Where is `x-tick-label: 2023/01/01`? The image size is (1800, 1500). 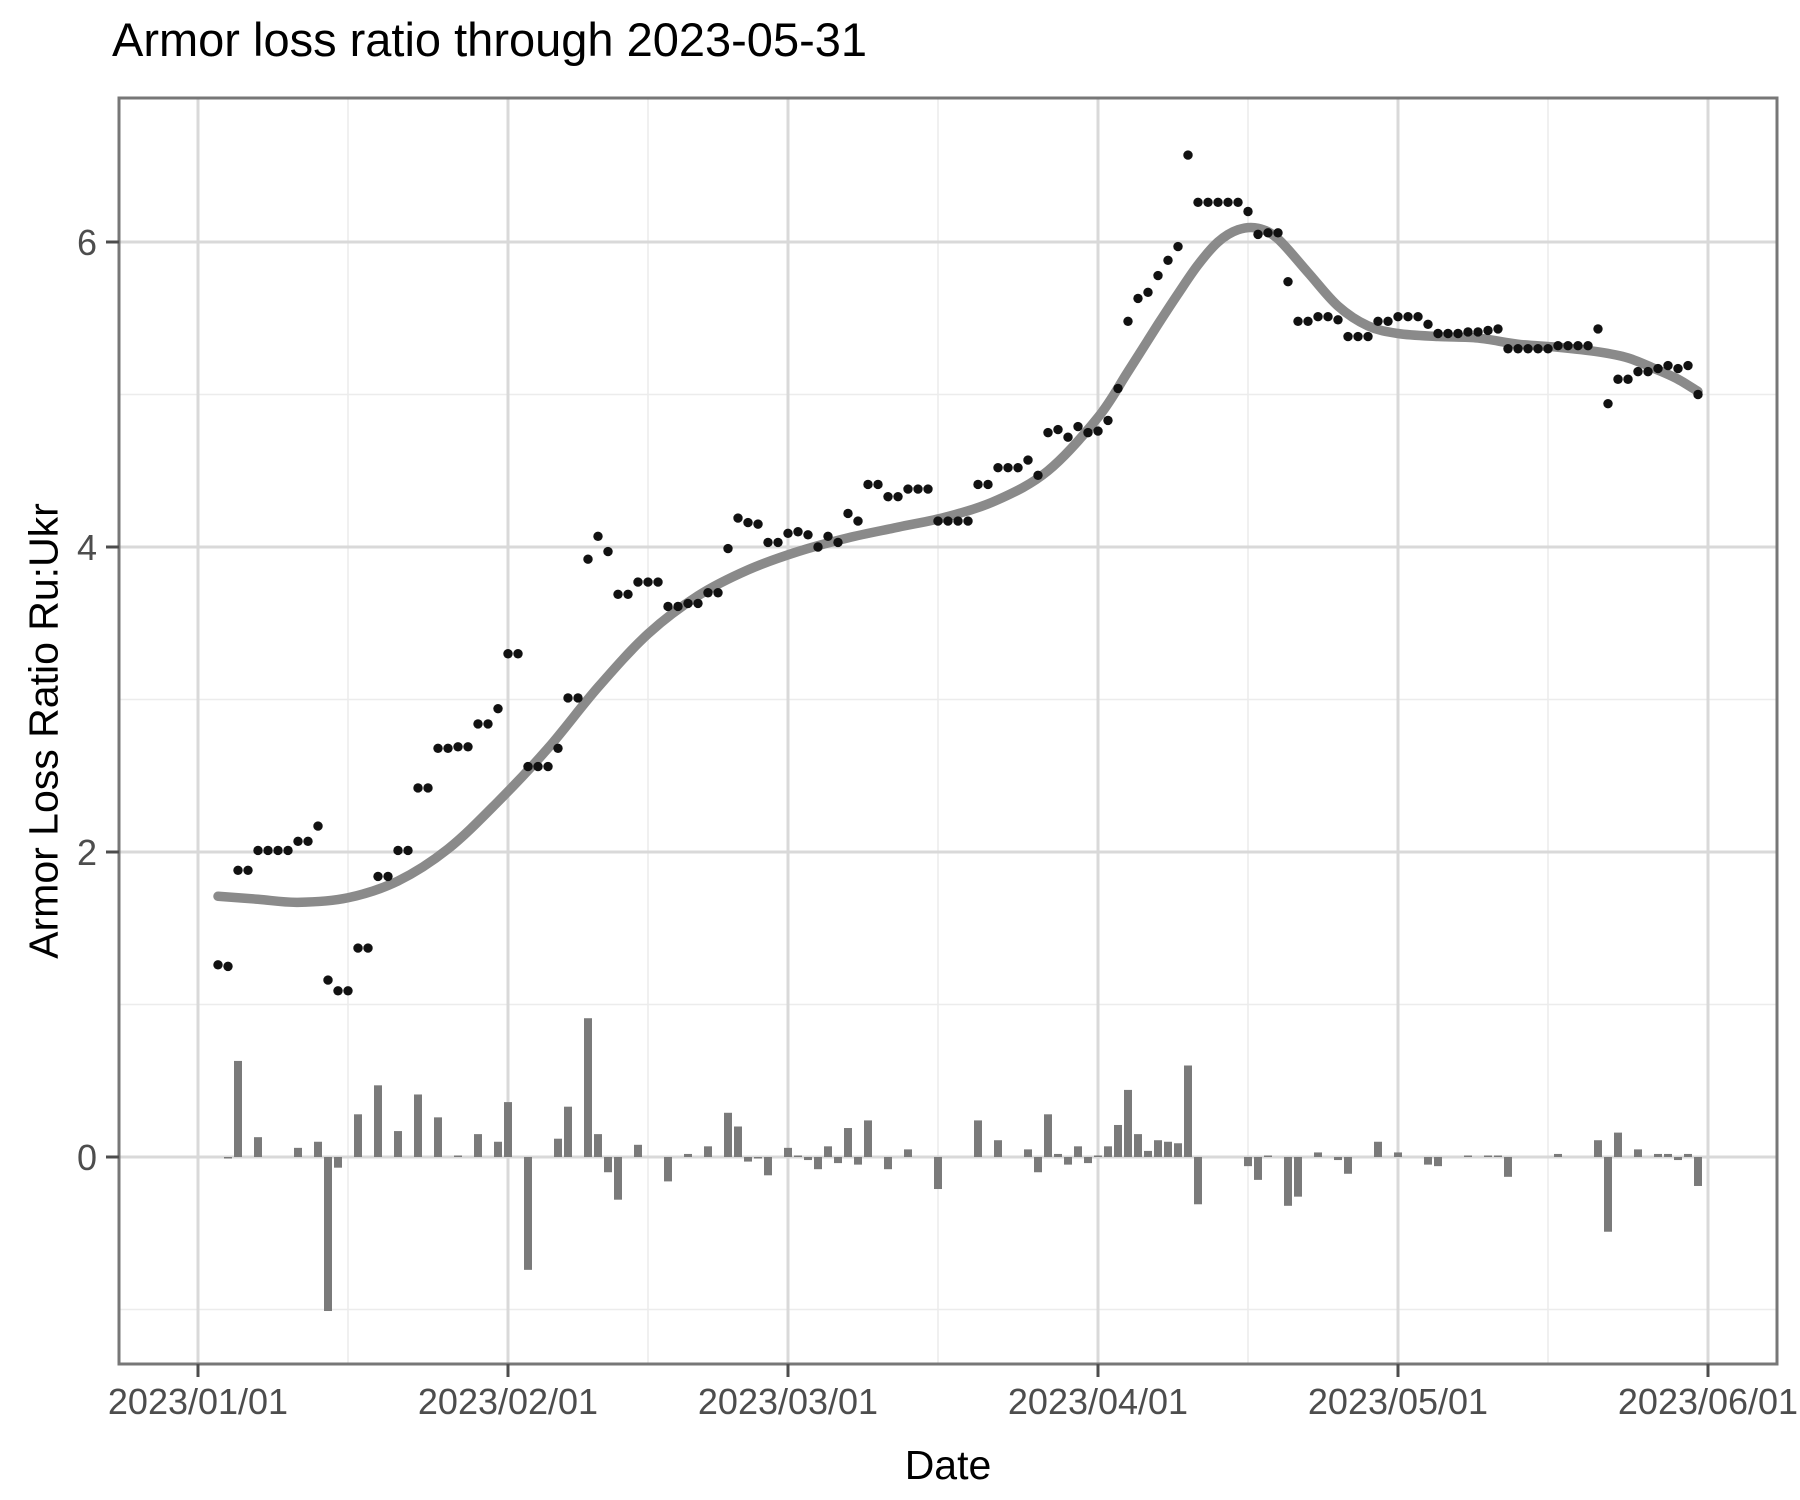
x-tick-label: 2023/01/01 is located at coordinates (198, 1401).